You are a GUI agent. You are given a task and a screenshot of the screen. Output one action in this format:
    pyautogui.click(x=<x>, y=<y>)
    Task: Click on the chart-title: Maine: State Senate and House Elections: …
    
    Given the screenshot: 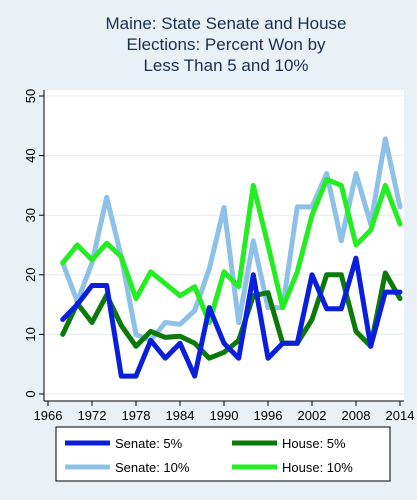 What is the action you would take?
    pyautogui.click(x=226, y=44)
    